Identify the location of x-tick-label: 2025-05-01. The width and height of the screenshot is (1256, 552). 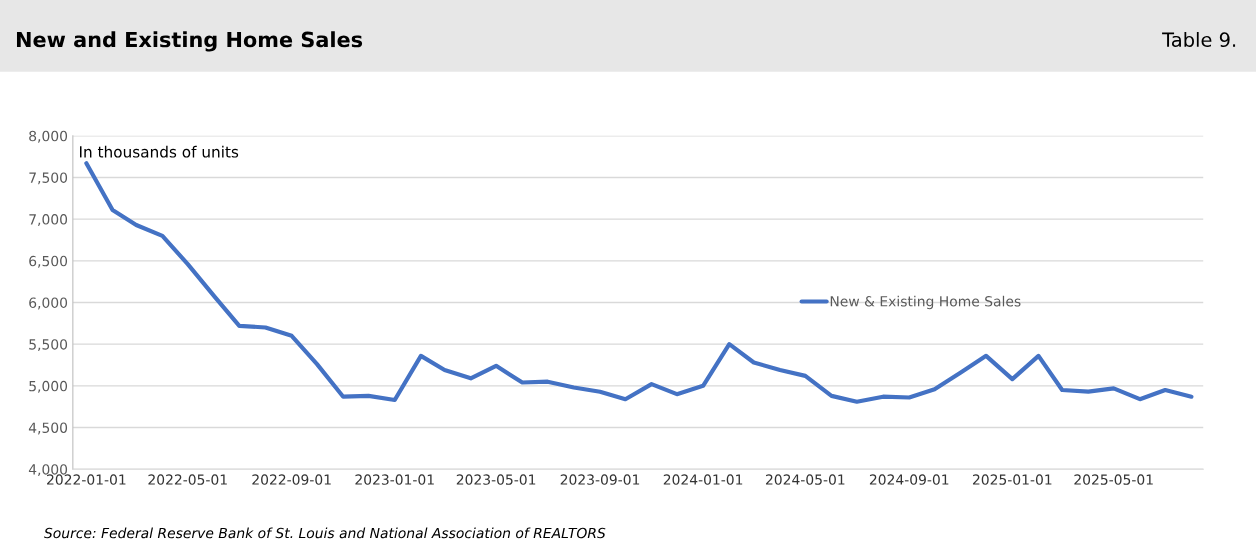
(1113, 479).